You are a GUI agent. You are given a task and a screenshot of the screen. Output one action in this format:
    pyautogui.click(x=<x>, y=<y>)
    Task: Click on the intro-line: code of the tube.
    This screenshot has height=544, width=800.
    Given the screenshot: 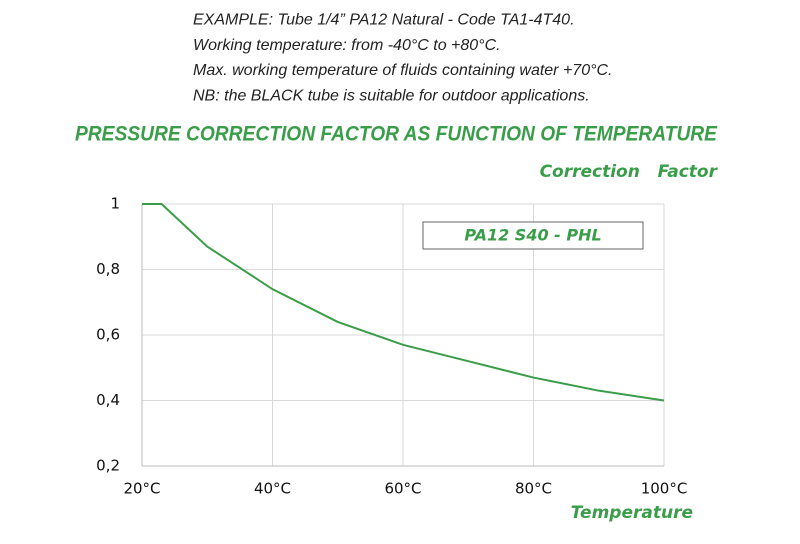 What is the action you would take?
    pyautogui.click(x=252, y=1)
    